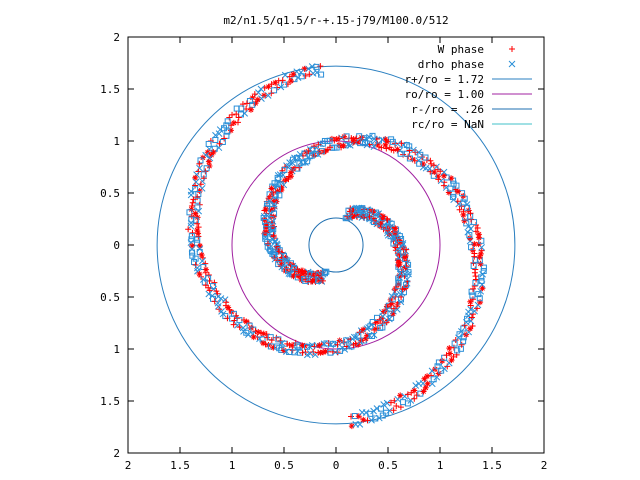  I want to click on x-tick-label: 1.5, so click(180, 465).